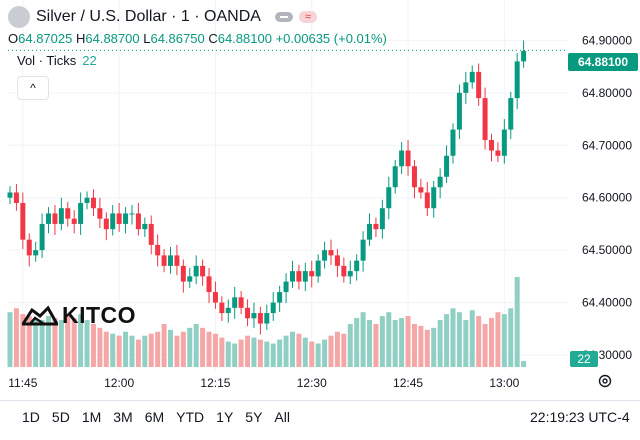 This screenshot has height=440, width=640. I want to click on kitco-logo-text: KITCO, so click(99, 314).